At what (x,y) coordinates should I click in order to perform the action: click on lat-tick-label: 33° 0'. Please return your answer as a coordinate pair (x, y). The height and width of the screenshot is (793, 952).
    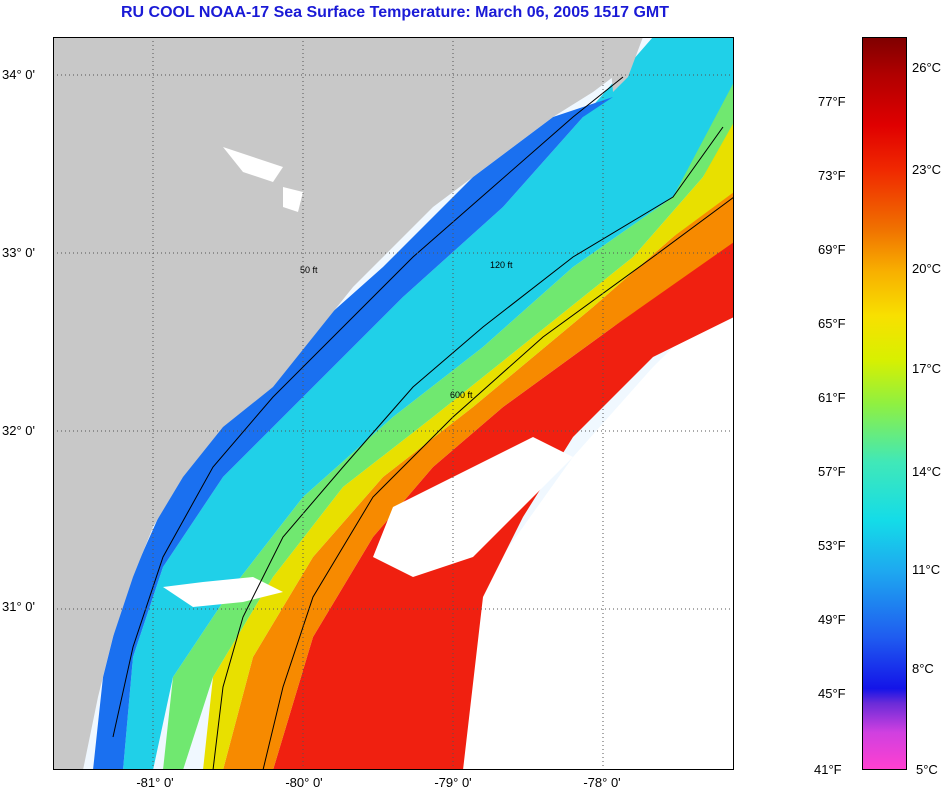
    Looking at the image, I should click on (18, 252).